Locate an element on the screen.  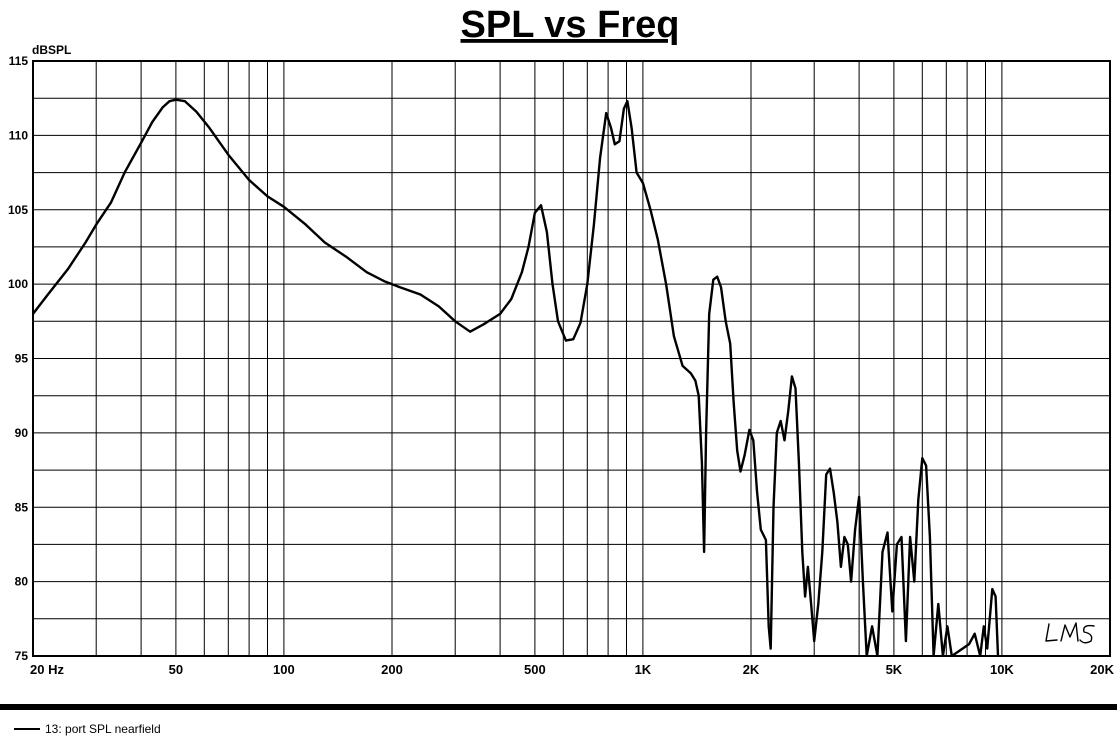
legend-divider is located at coordinates (558, 707).